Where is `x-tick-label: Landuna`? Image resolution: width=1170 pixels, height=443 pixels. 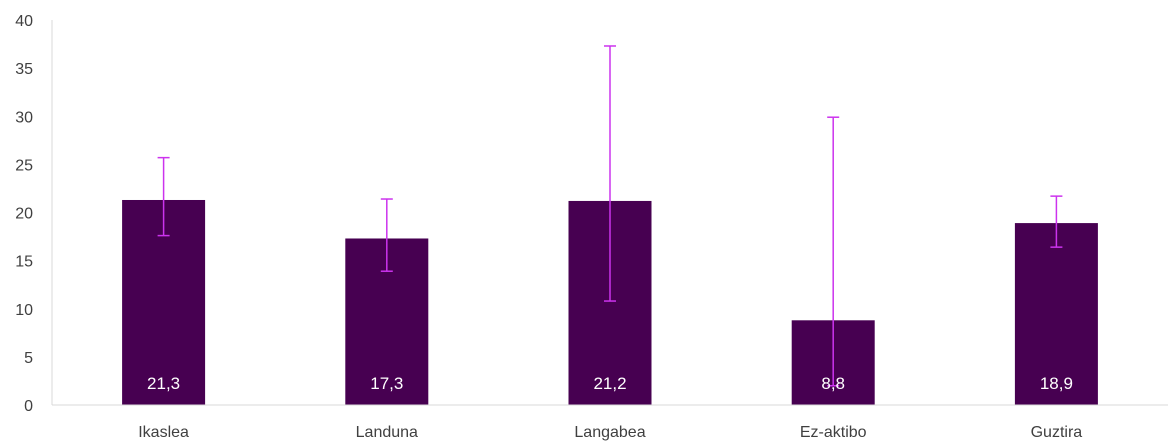 x-tick-label: Landuna is located at coordinates (387, 432).